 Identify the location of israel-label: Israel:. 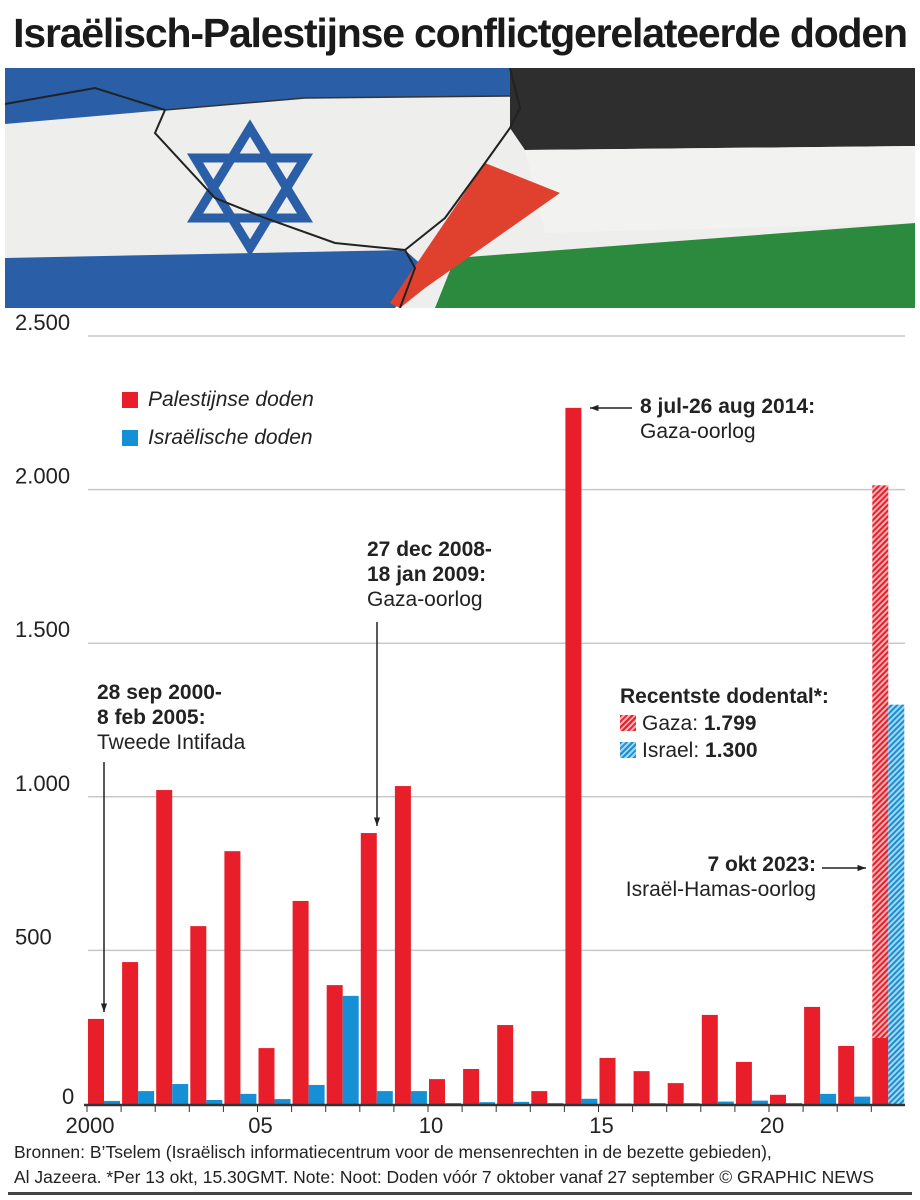
(671, 750).